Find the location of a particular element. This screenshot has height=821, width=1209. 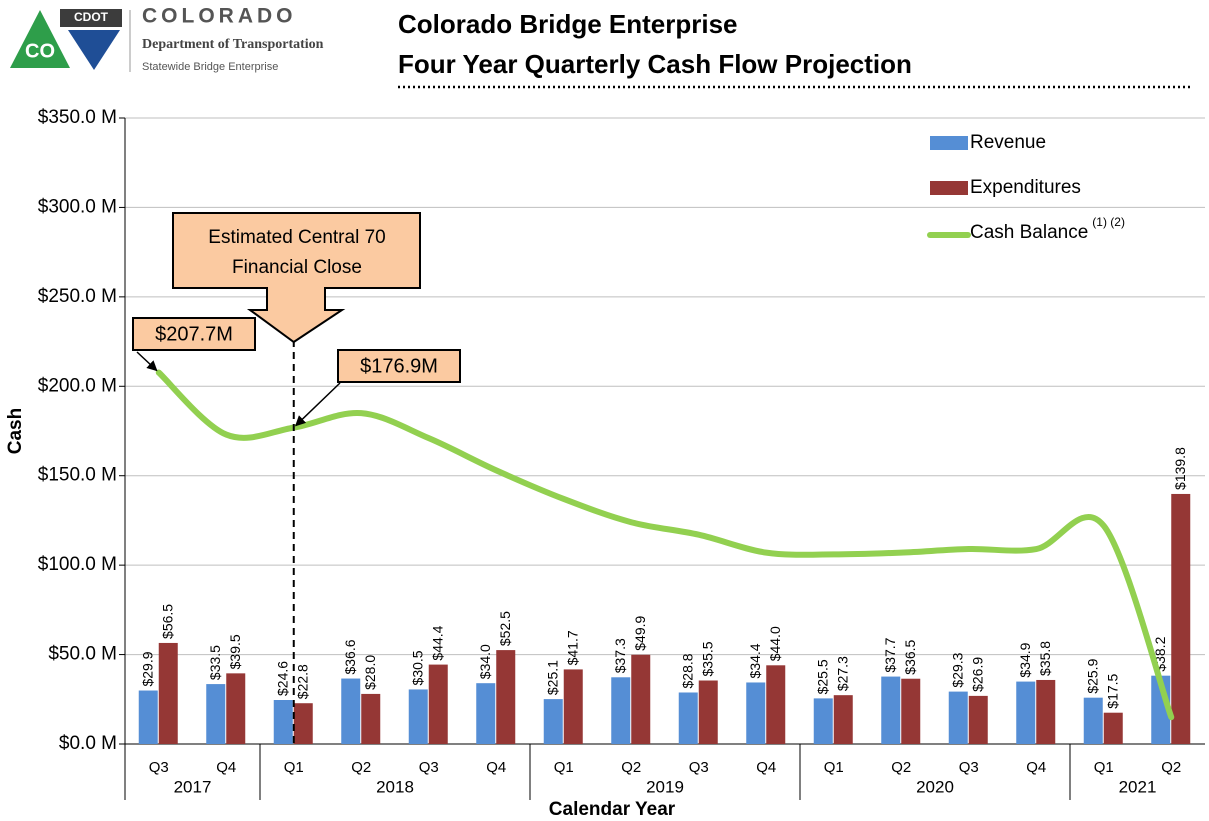

y-tick-label: $100.0 M is located at coordinates (77, 564).